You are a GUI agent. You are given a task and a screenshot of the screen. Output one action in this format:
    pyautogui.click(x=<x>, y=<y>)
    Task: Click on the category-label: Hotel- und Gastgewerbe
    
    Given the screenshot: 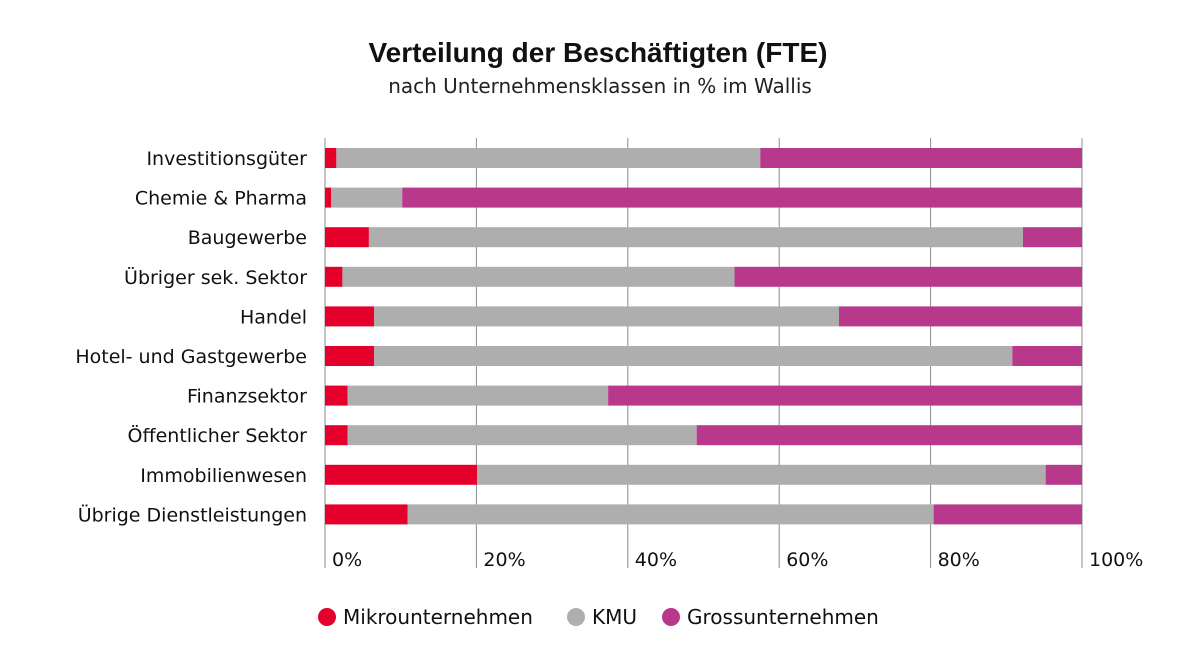 What is the action you would take?
    pyautogui.click(x=191, y=357)
    